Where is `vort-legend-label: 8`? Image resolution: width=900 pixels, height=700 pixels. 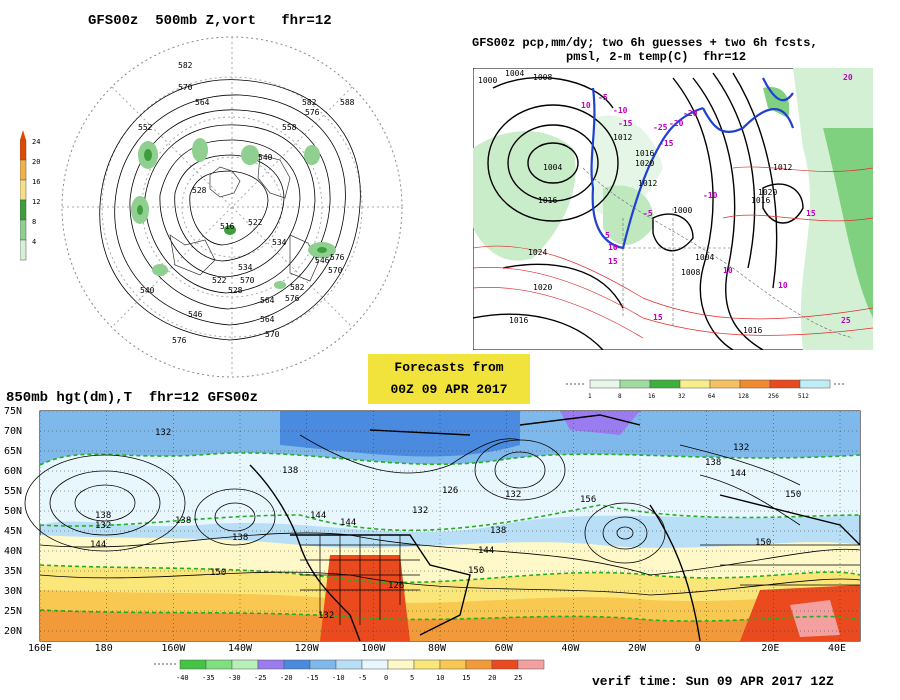
vort-legend-label: 8 is located at coordinates (34, 222).